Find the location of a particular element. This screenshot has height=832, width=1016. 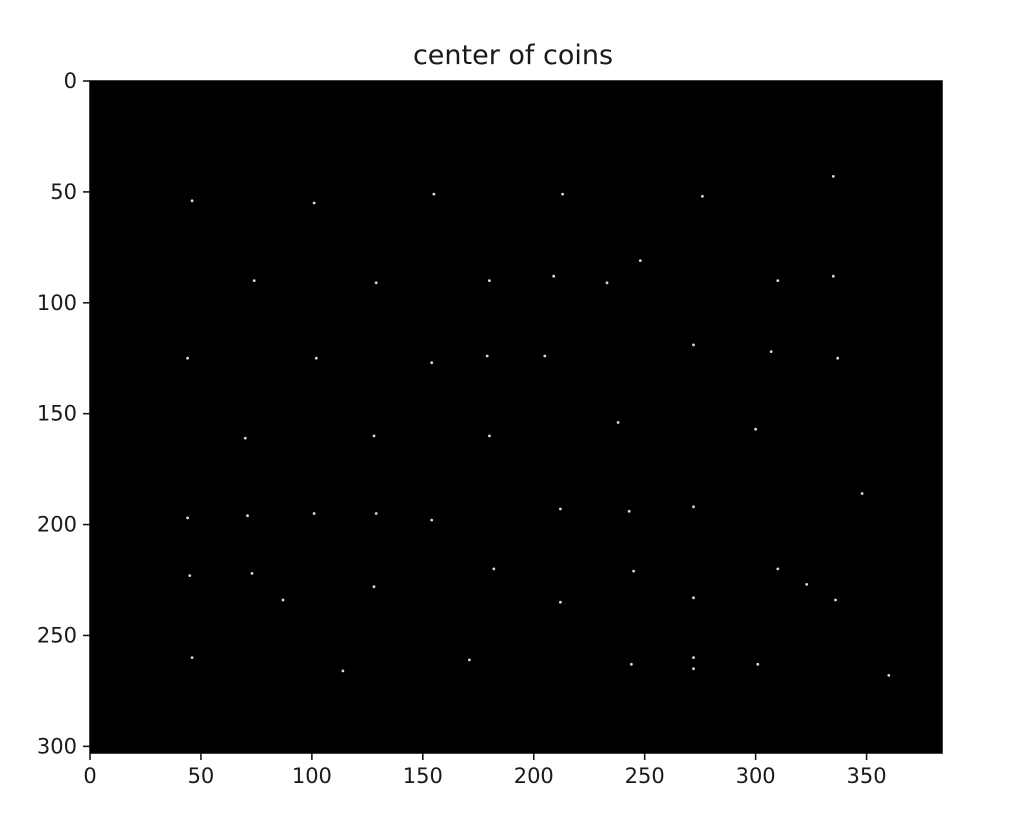

y-tick-label: 0 is located at coordinates (70, 81).